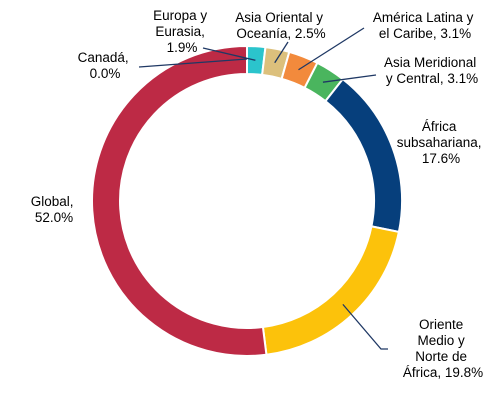 This screenshot has width=496, height=404. I want to click on label-europa-eurasia: Europa y Eurasia, 1.9%, so click(182, 31).